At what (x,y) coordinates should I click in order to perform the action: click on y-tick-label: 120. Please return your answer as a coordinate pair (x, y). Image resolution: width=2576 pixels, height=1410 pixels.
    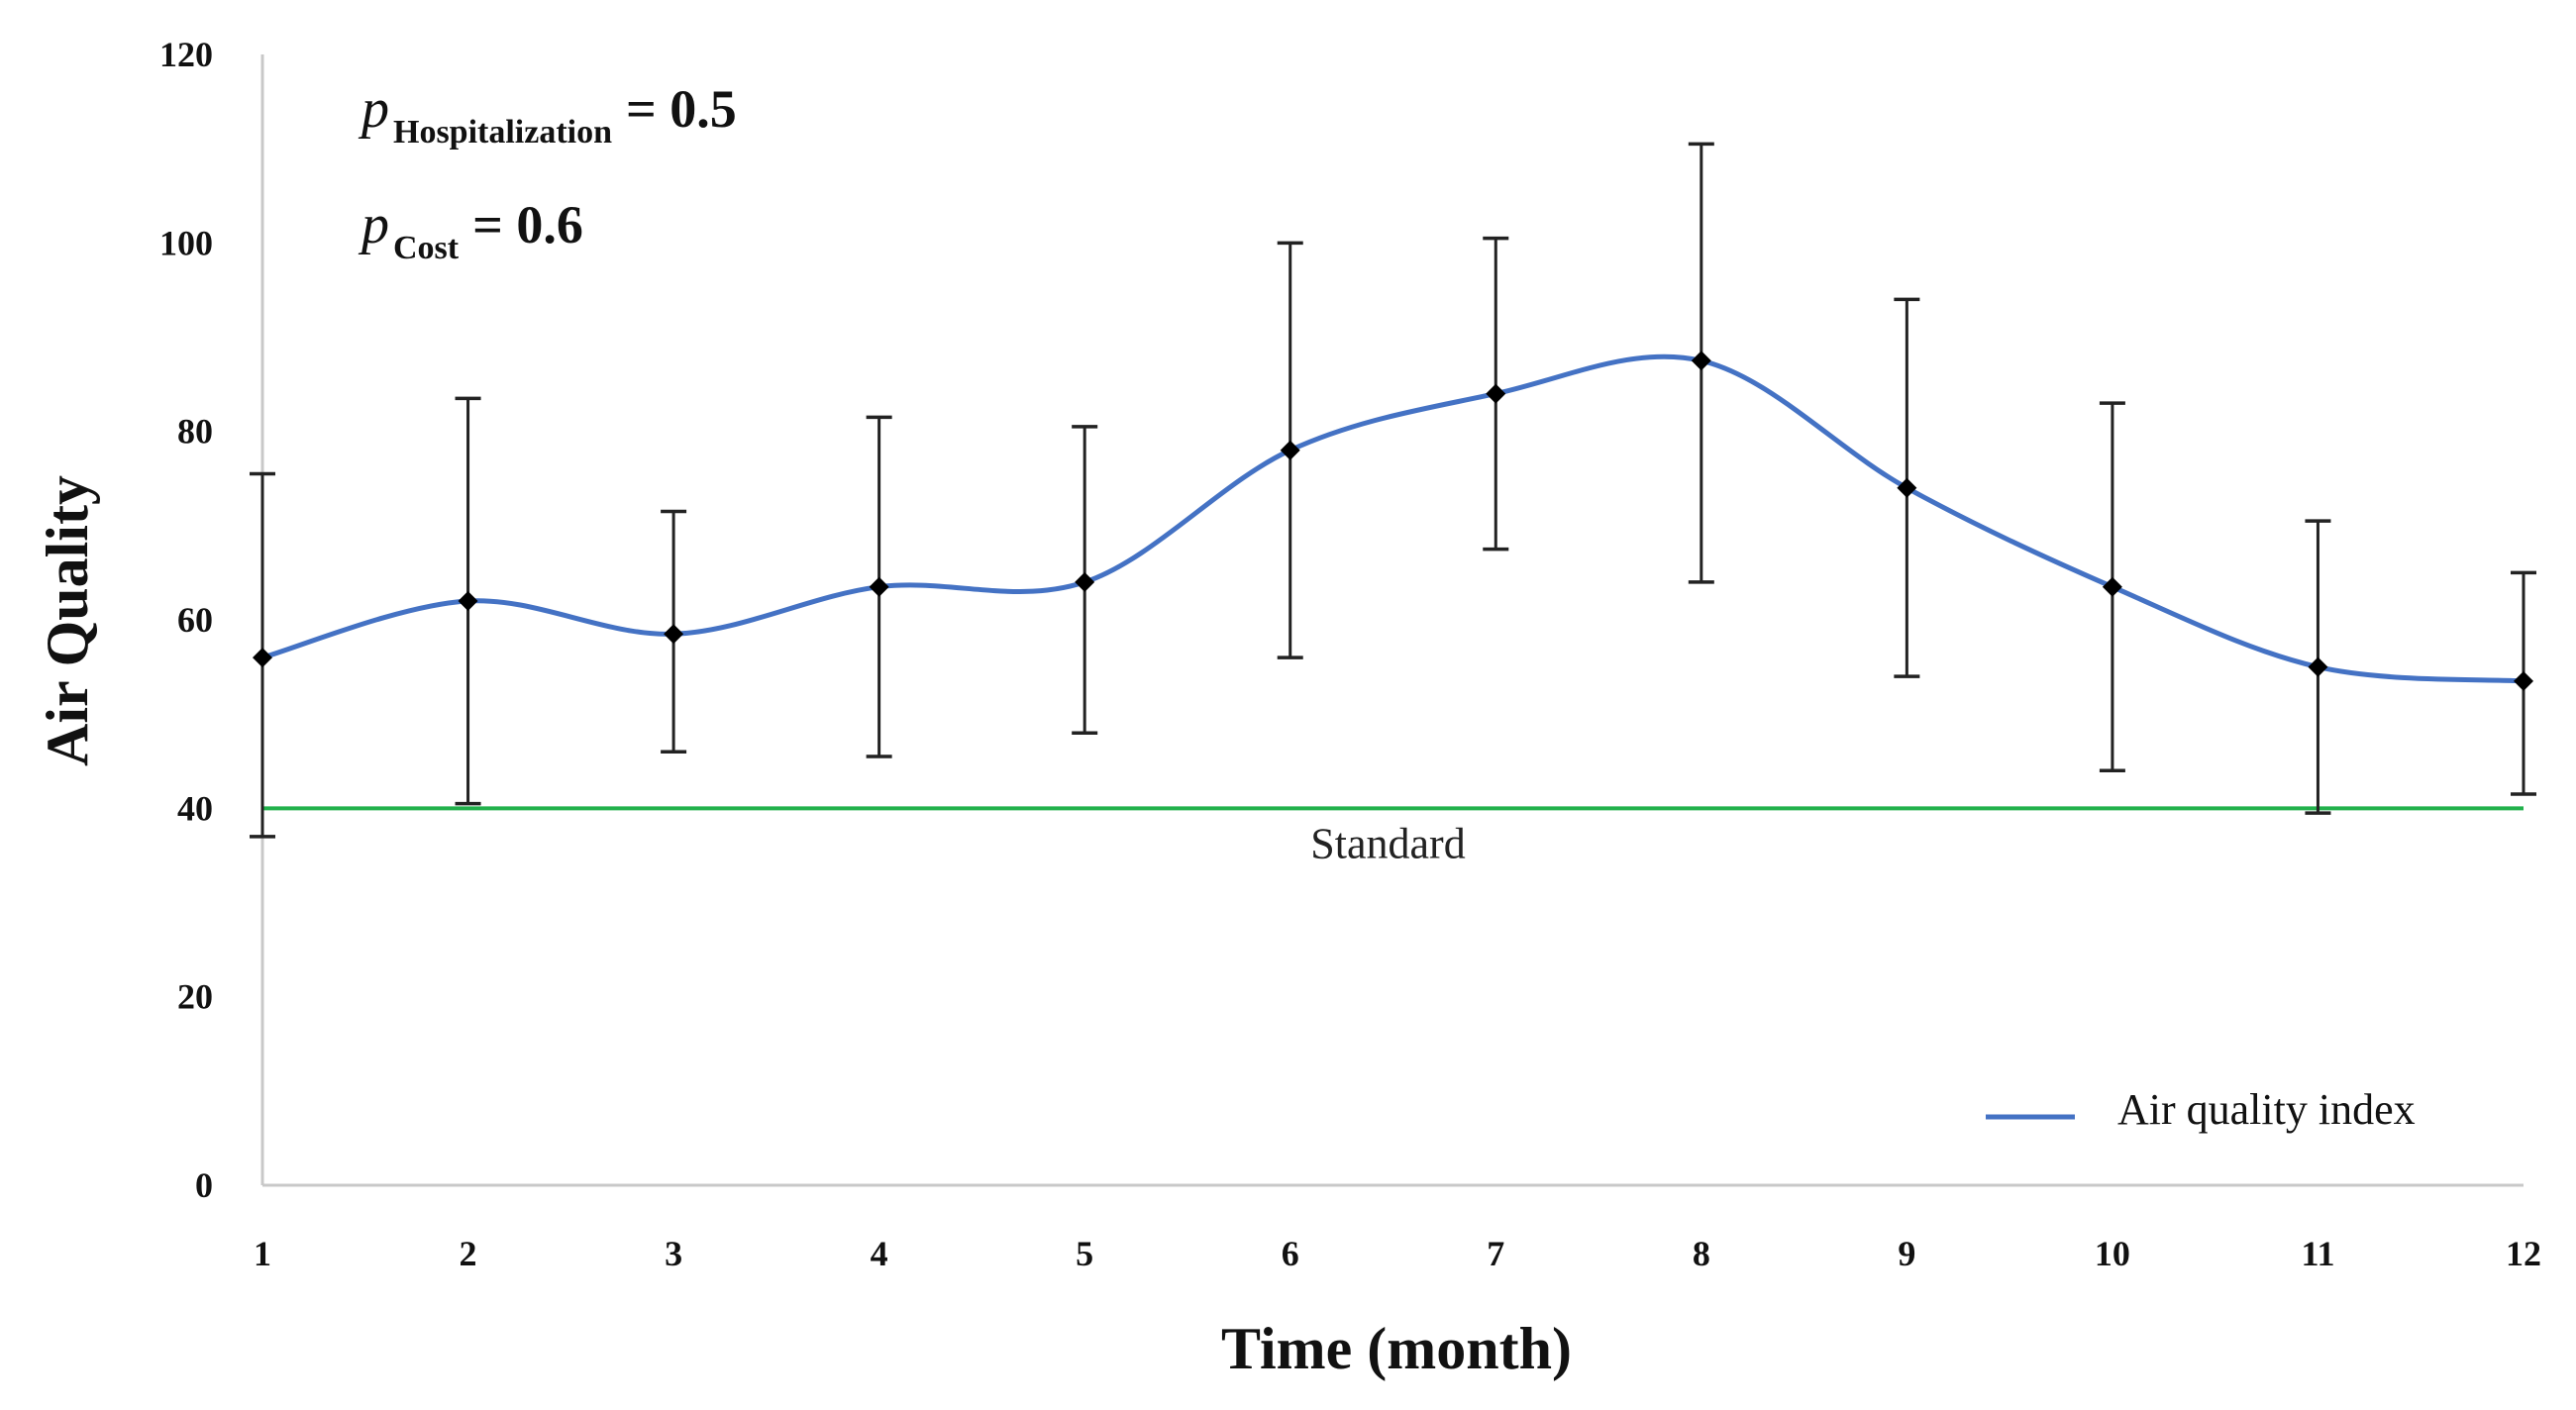
    Looking at the image, I should click on (186, 54).